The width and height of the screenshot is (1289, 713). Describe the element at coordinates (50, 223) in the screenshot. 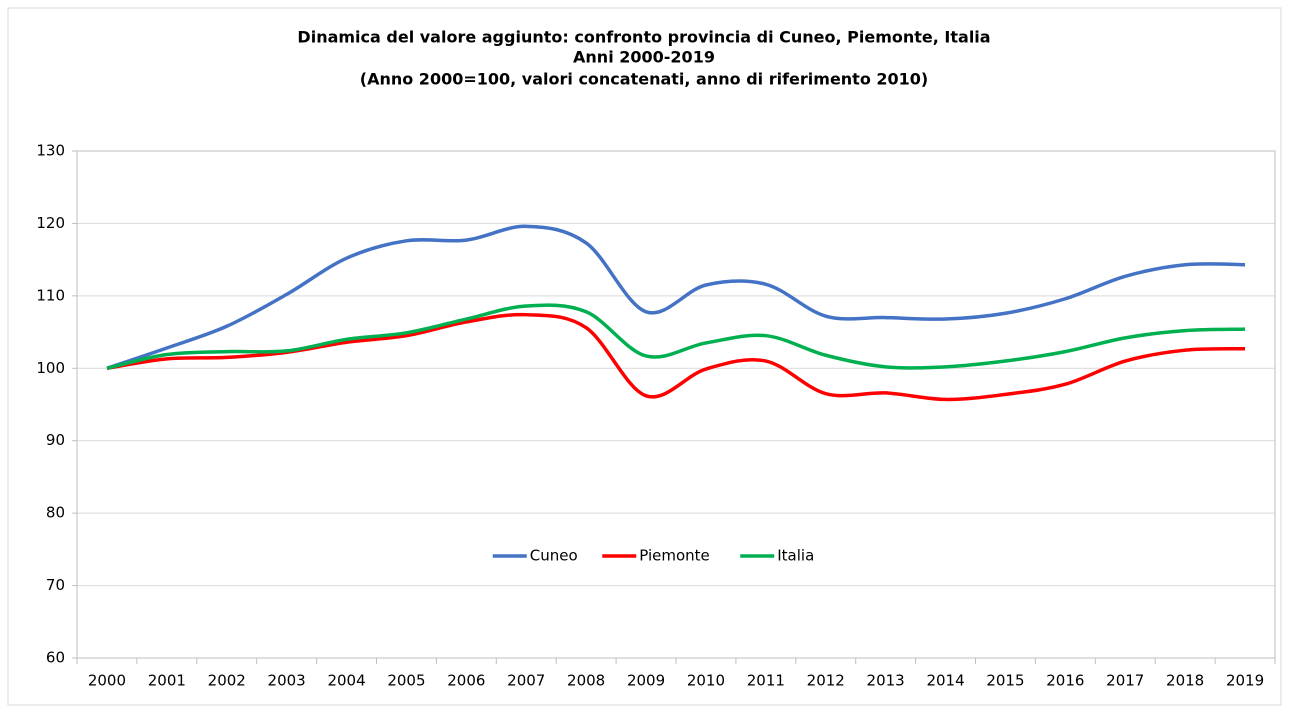

I see `y-tick-label: 120` at that location.